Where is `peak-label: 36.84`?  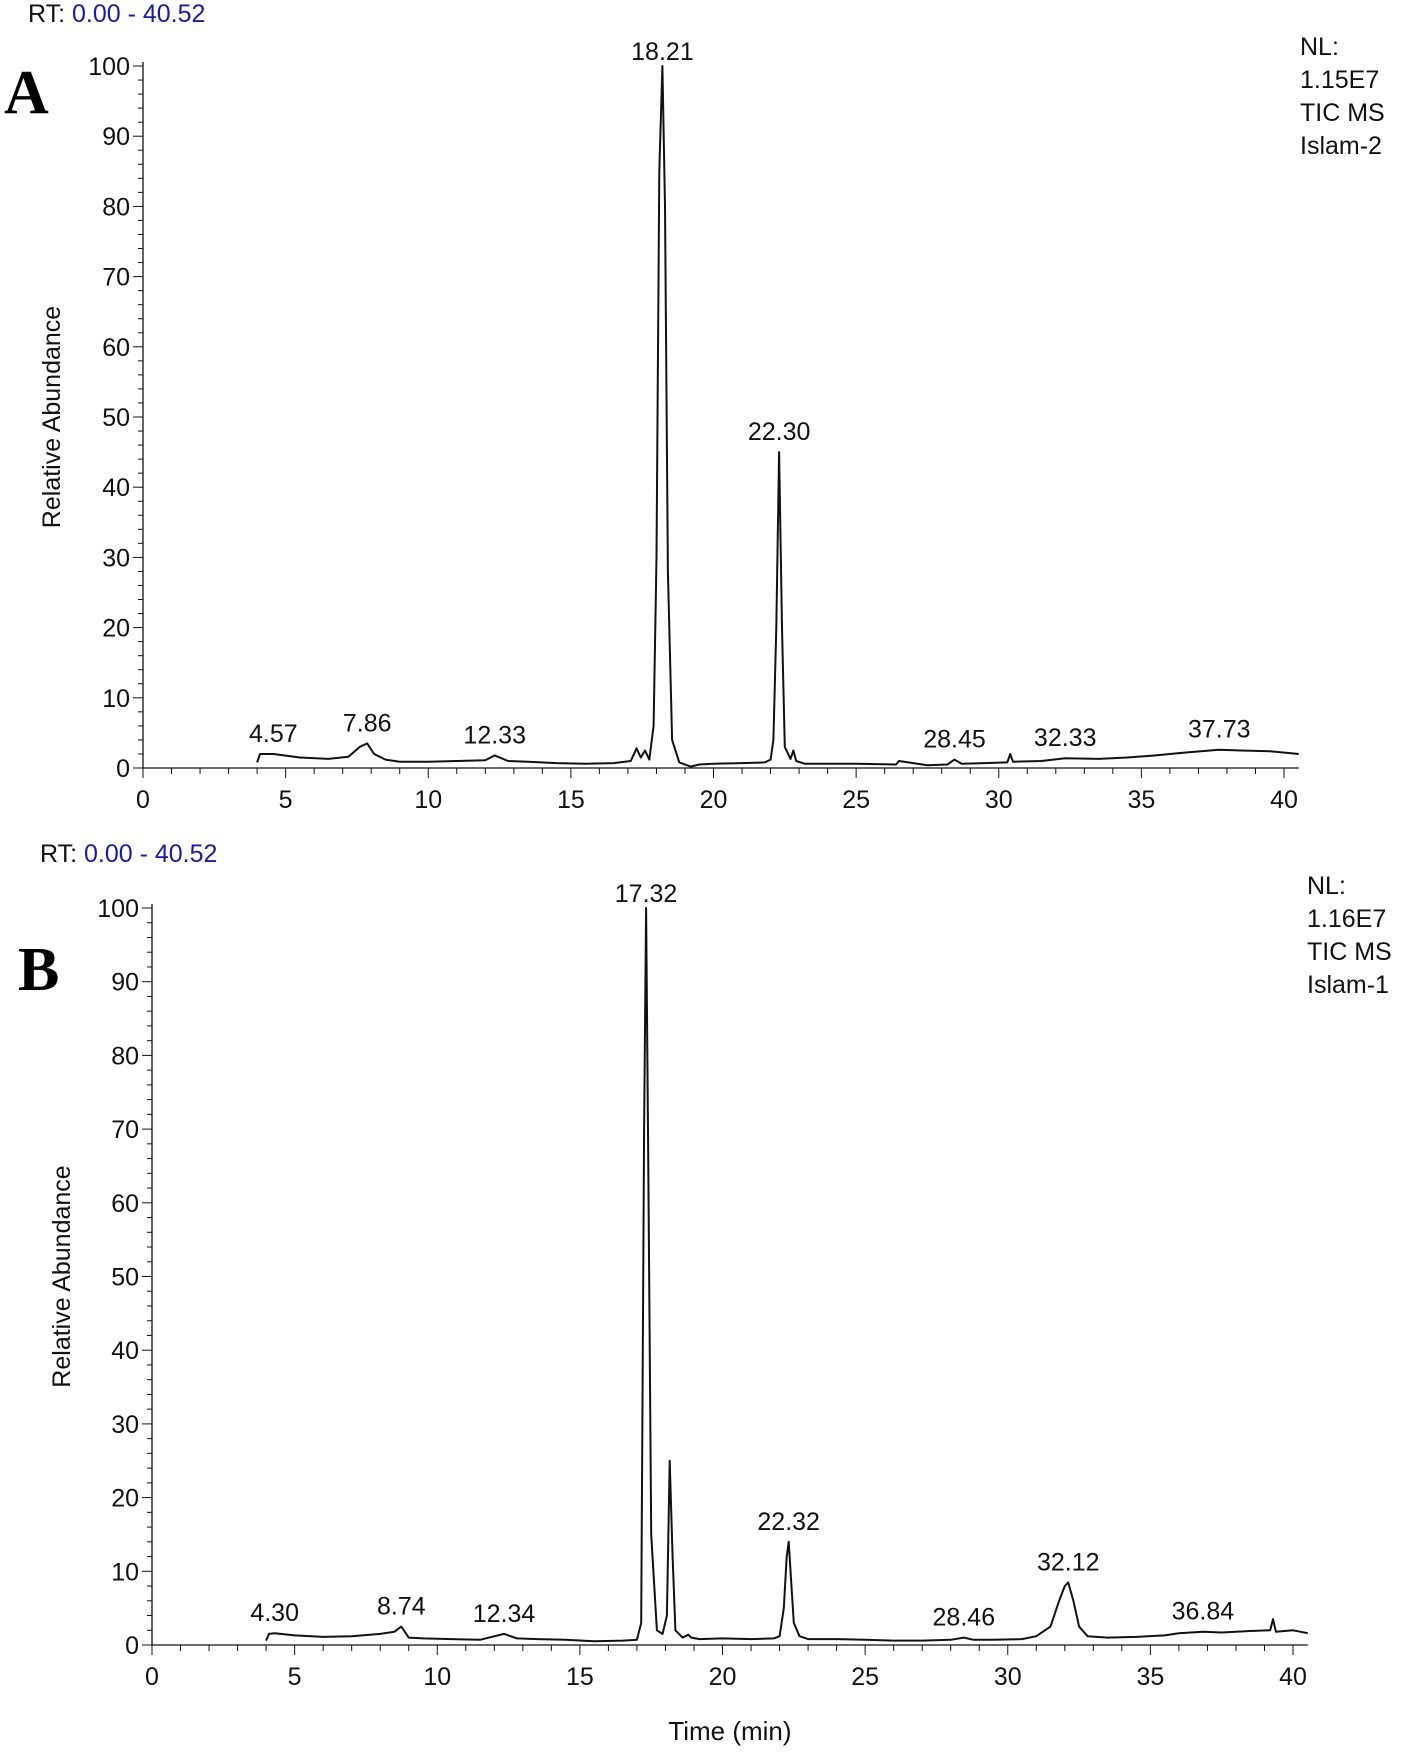
peak-label: 36.84 is located at coordinates (1203, 1612).